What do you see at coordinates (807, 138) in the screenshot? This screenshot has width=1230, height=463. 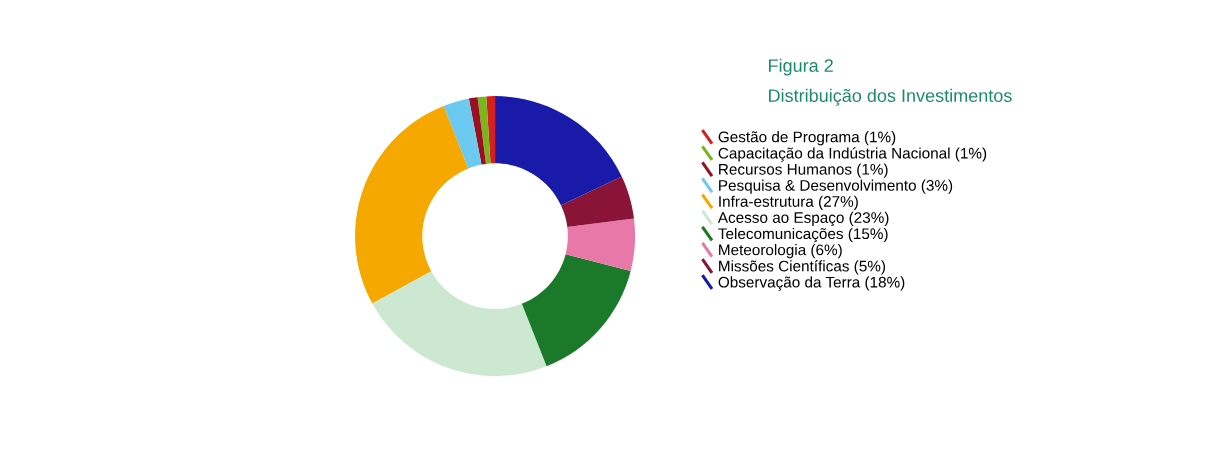 I see `legend-label: Gestão de Programa (1%)` at bounding box center [807, 138].